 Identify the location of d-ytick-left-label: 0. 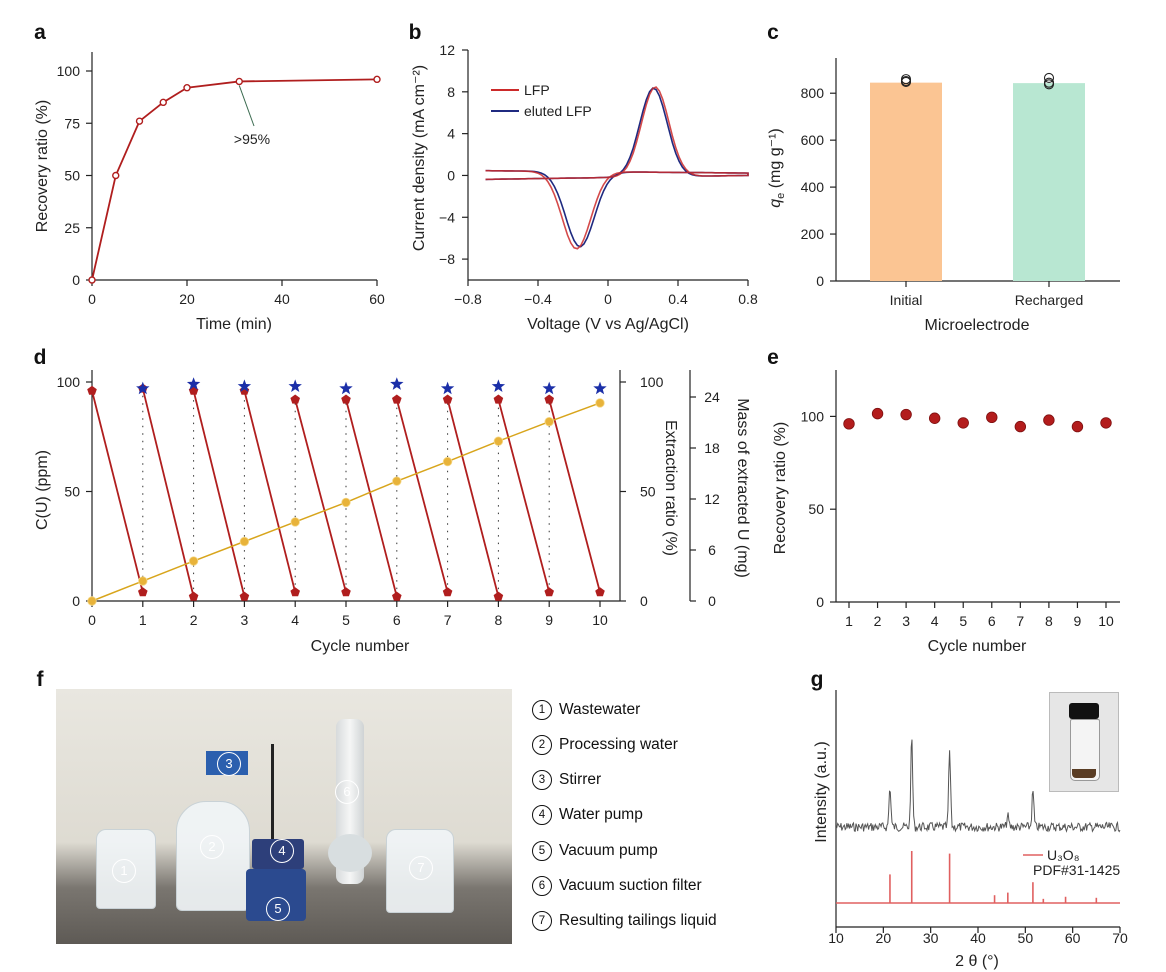
(76, 601).